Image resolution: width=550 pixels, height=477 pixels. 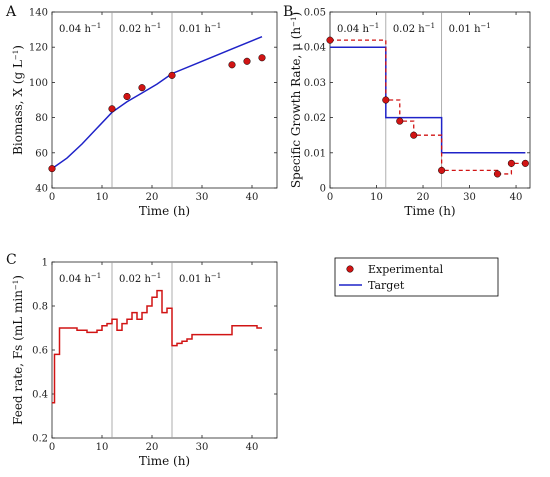 What do you see at coordinates (38, 48) in the screenshot?
I see `y-tick-label: 120` at bounding box center [38, 48].